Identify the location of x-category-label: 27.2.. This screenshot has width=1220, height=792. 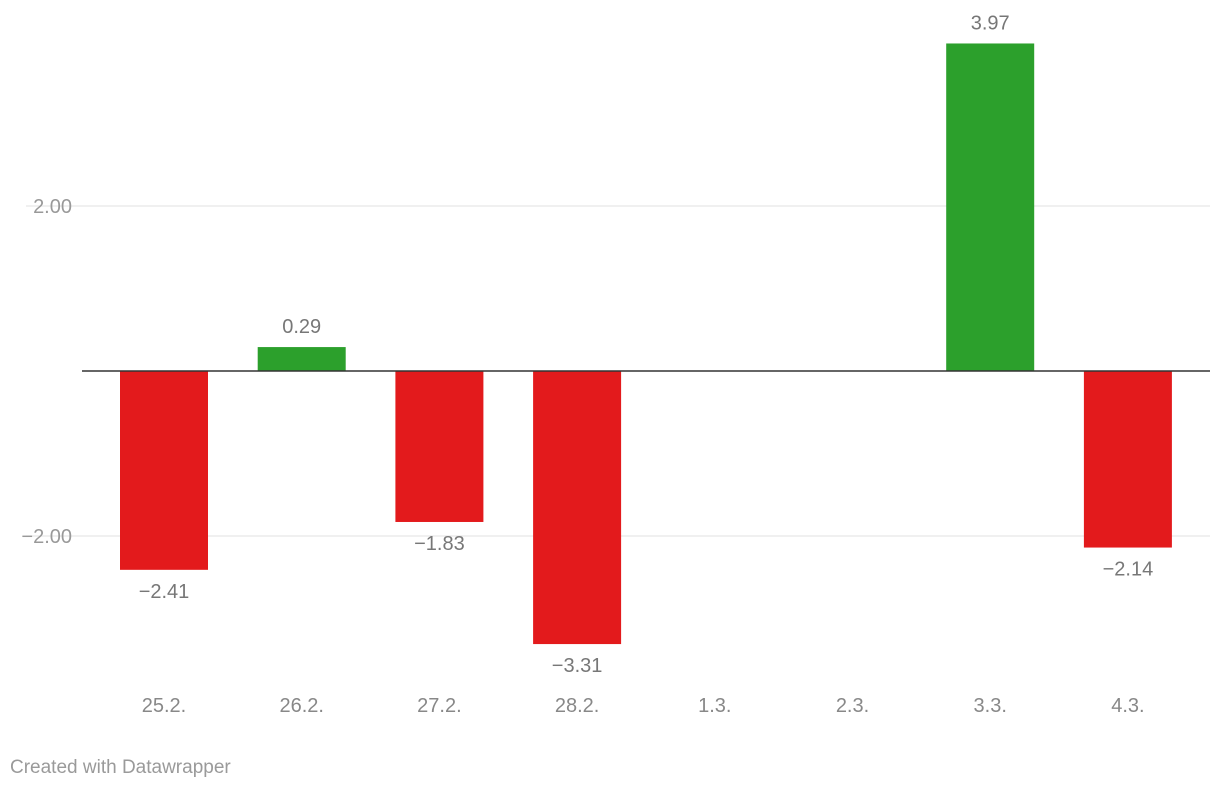
(439, 706).